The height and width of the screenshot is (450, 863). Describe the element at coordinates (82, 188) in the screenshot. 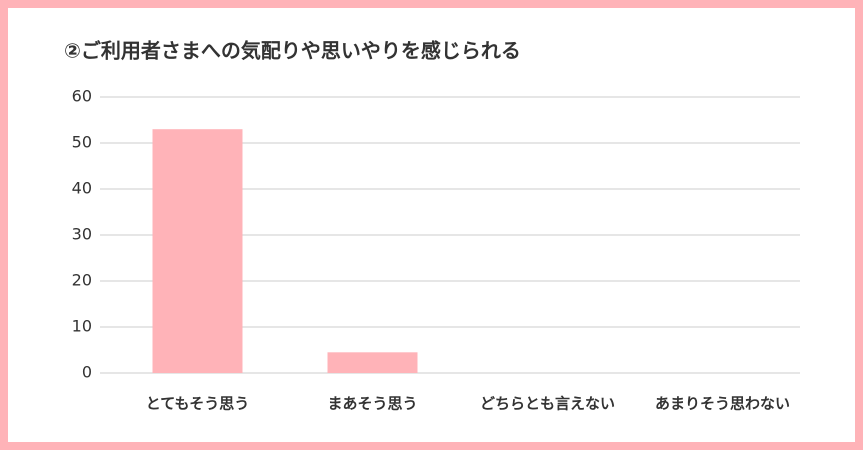

I see `y-tick-label: 40` at that location.